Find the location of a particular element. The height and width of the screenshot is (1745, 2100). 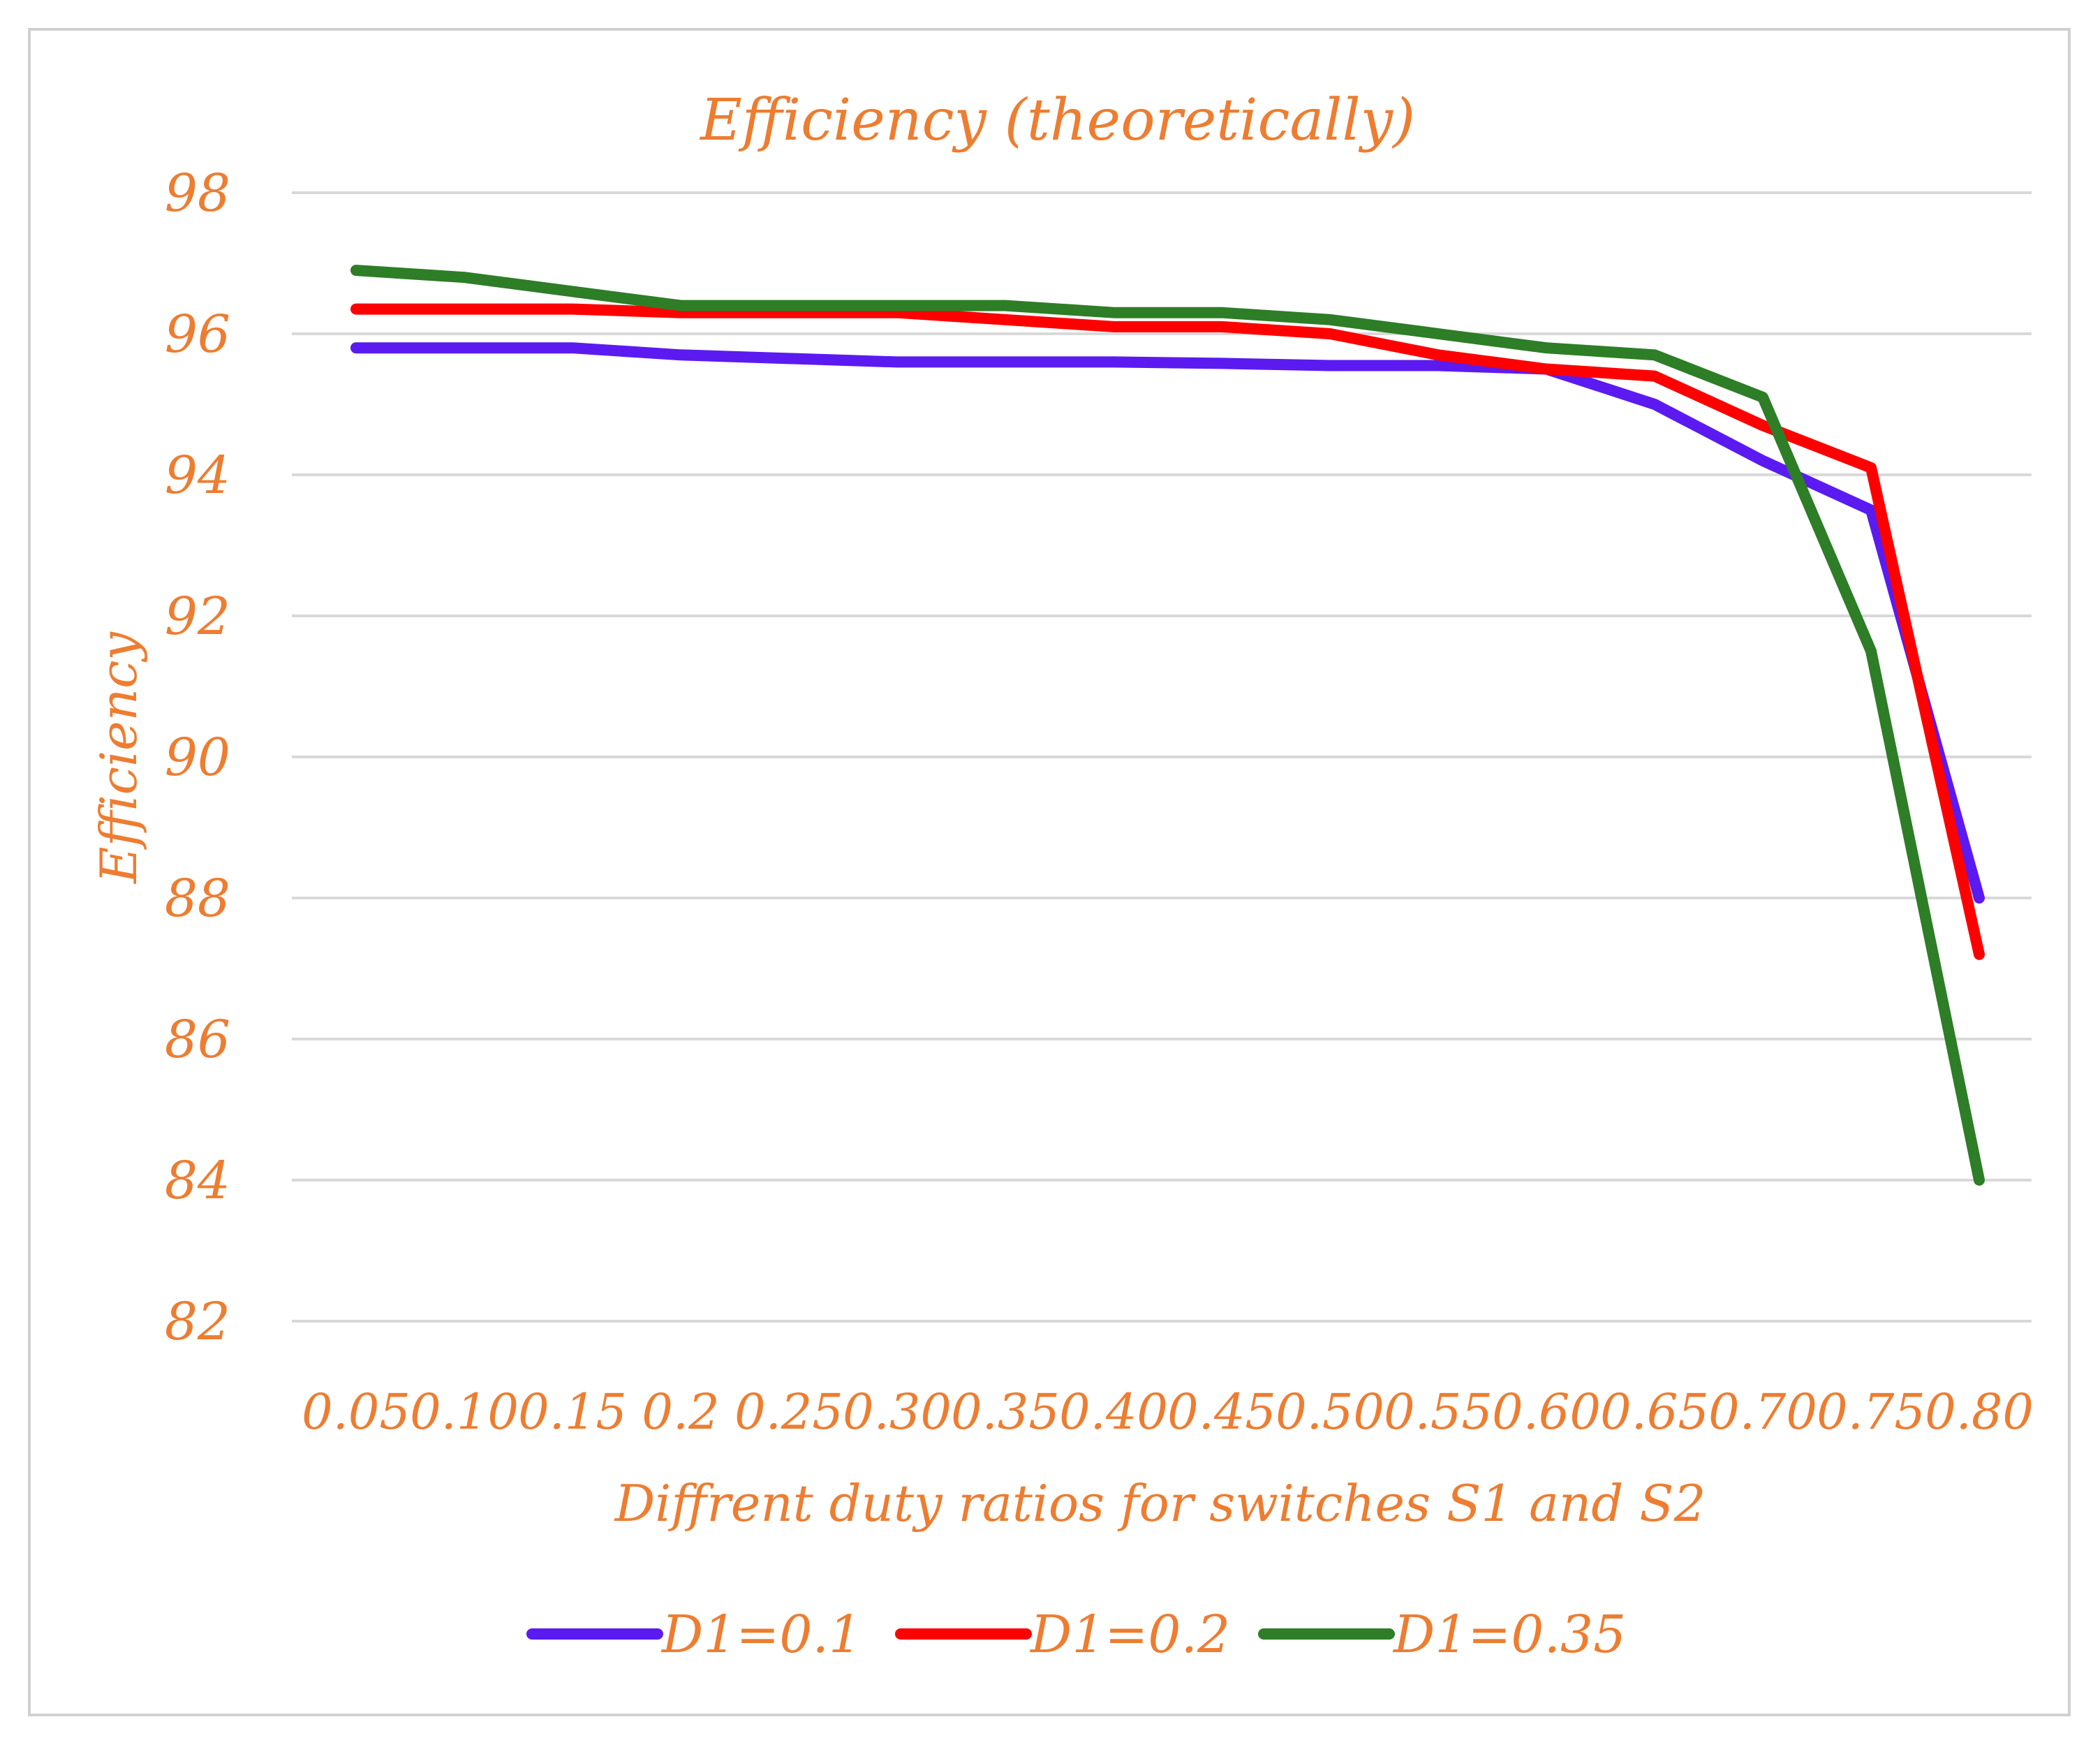

x-tick-label: 0.45 is located at coordinates (1221, 1412).